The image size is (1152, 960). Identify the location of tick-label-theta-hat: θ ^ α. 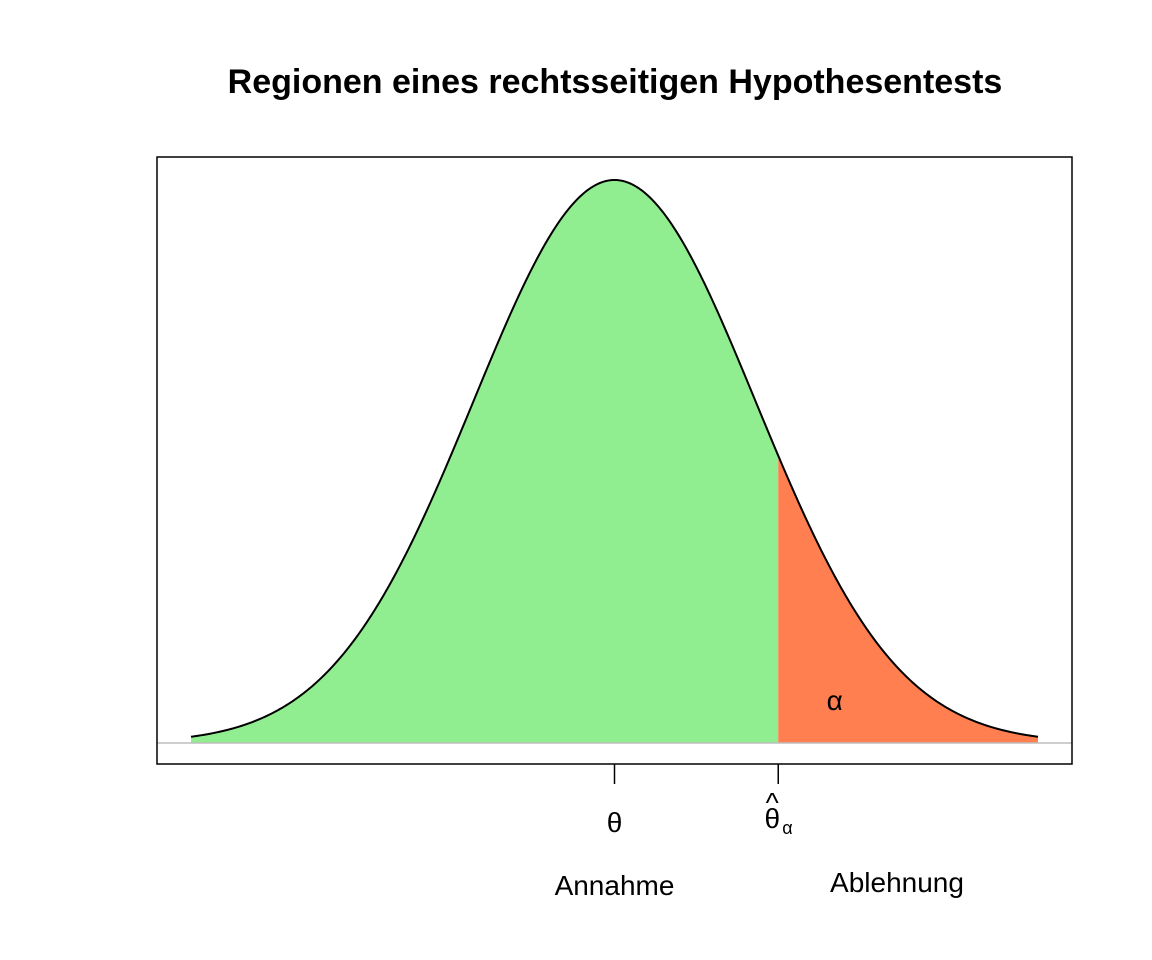
(778, 812).